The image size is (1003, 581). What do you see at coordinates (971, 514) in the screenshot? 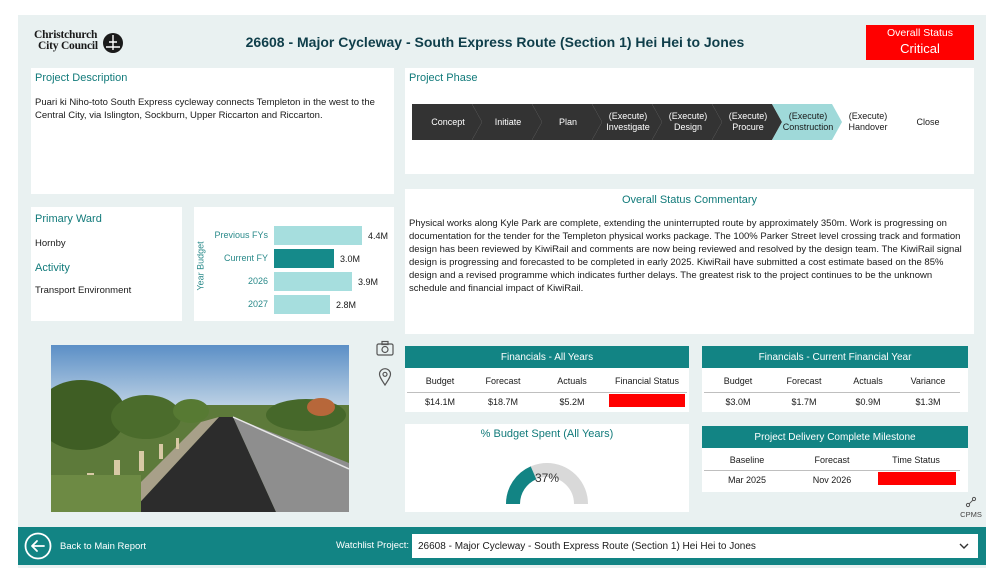
I see `cpms-label: CPMS` at bounding box center [971, 514].